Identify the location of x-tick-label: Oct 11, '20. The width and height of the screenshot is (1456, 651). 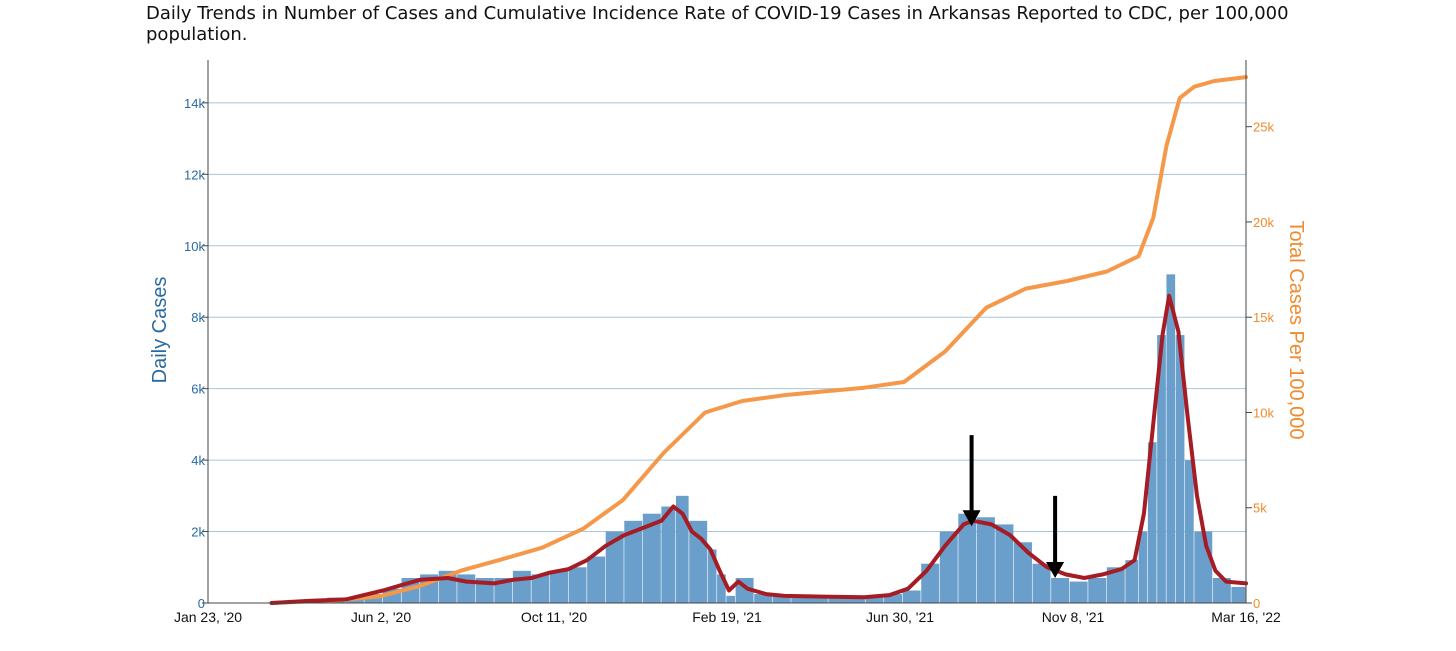
(554, 617).